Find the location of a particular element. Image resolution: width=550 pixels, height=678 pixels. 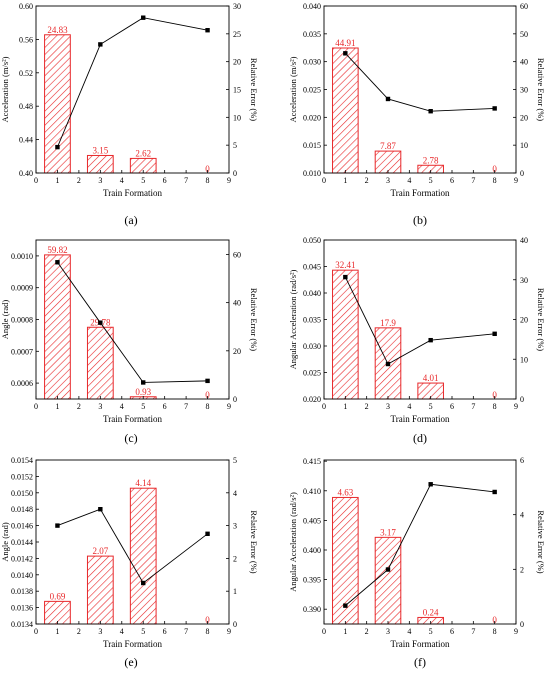

y-axis-label: Acceleration (m/s²) is located at coordinates (5, 89).